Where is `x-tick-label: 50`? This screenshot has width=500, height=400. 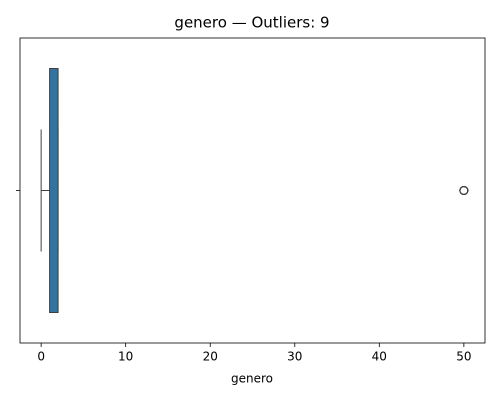
x-tick-label: 50 is located at coordinates (463, 357).